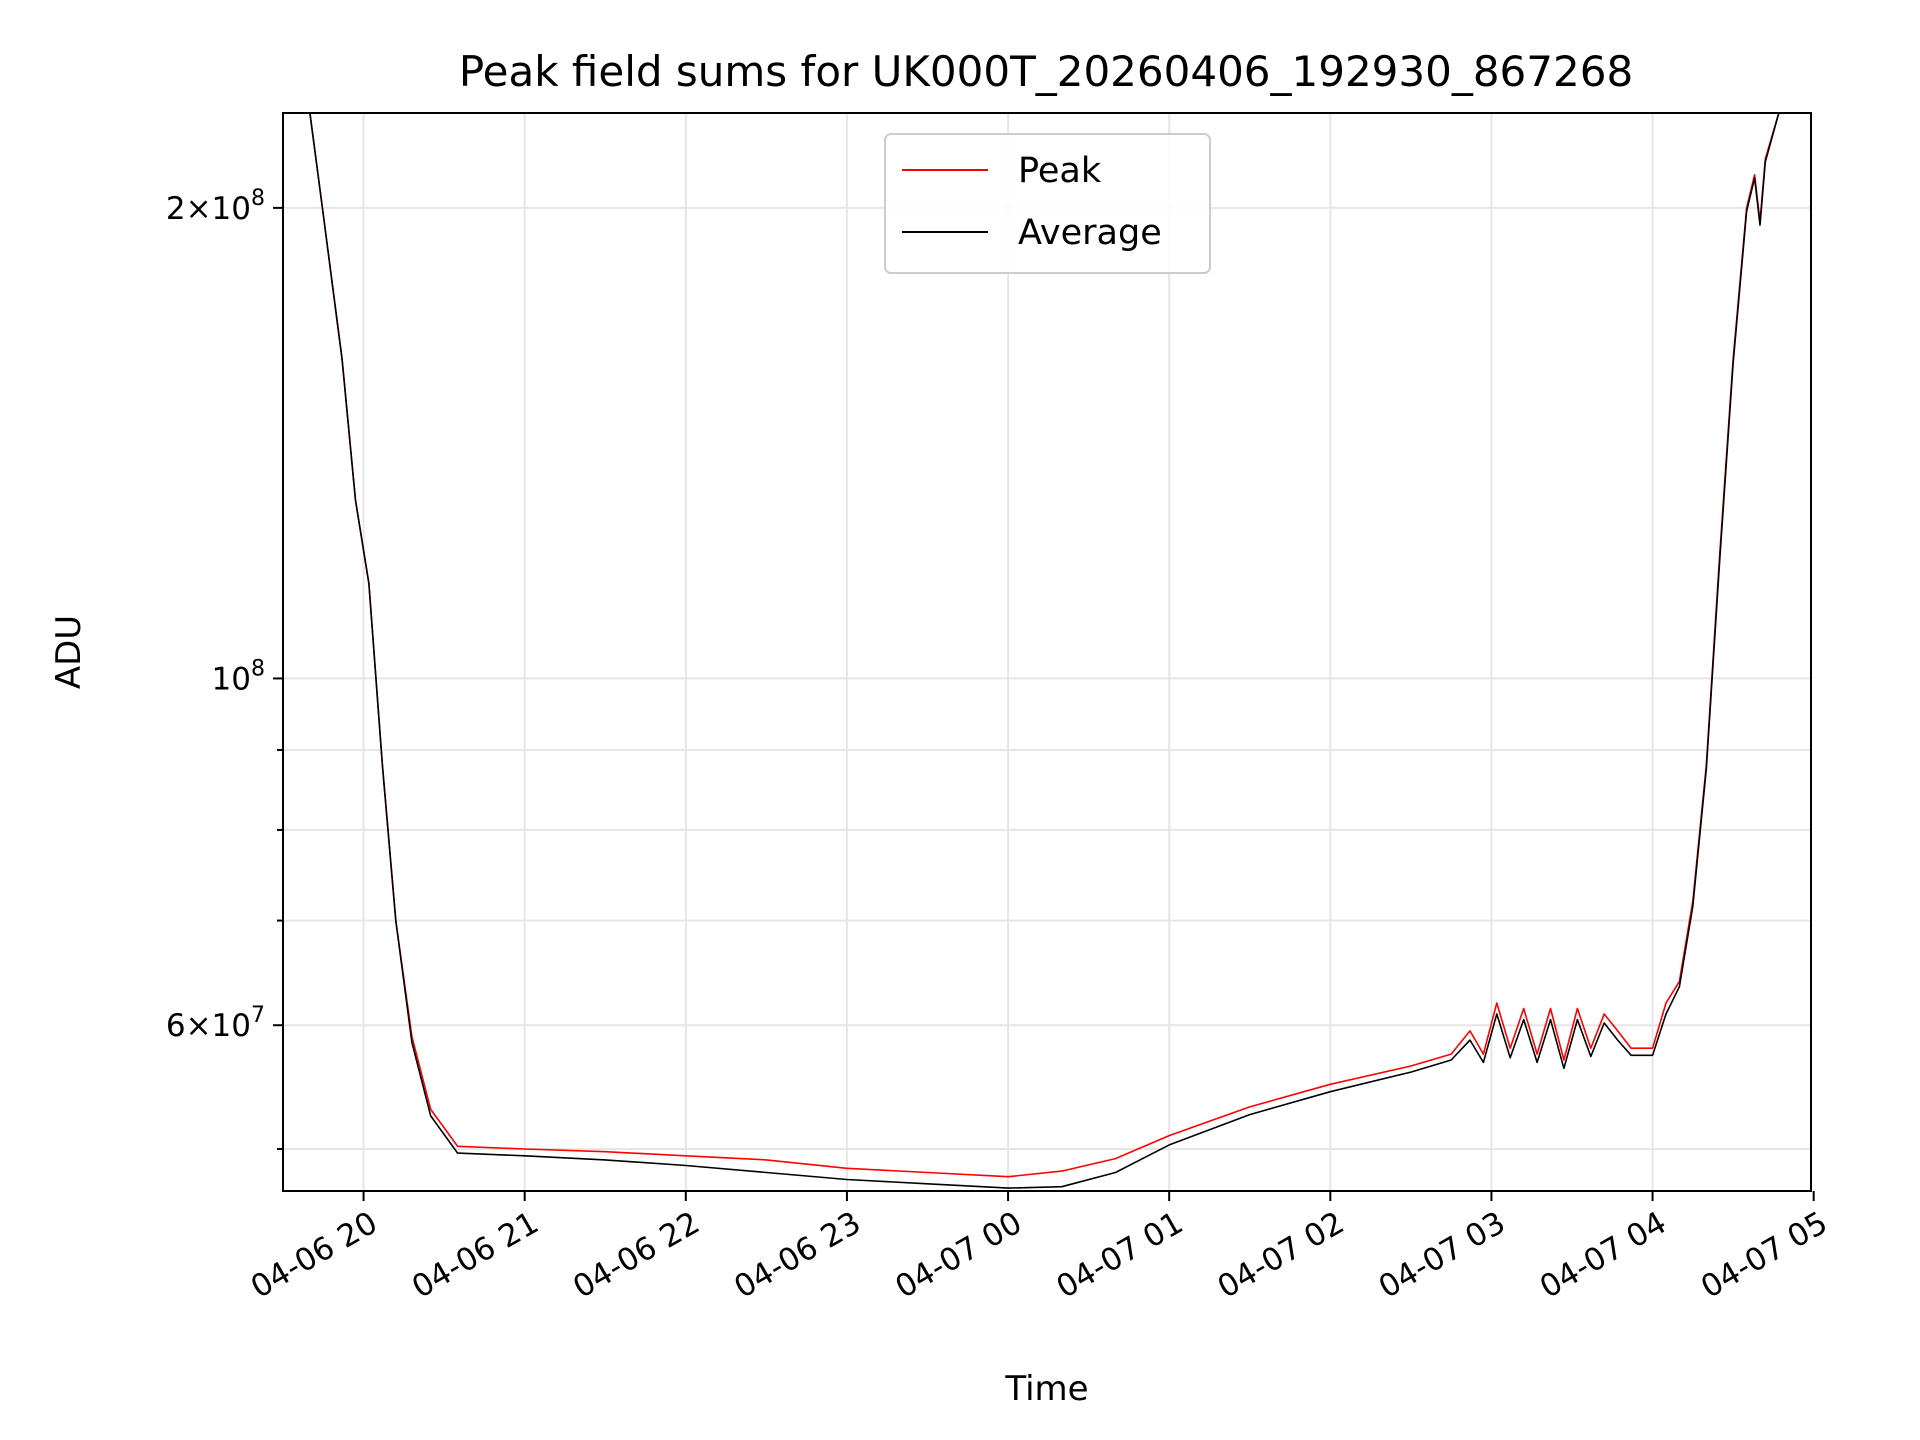 The height and width of the screenshot is (1440, 1920). I want to click on legend-box, so click(1047, 203).